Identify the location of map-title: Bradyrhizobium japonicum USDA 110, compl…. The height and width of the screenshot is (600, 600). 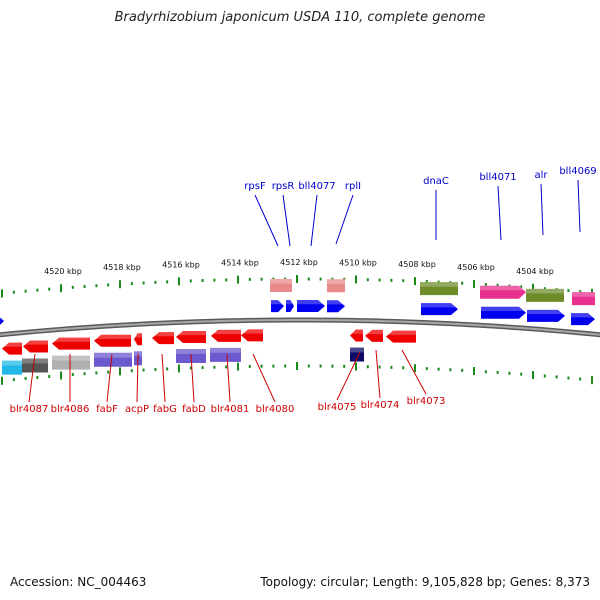
(300, 17).